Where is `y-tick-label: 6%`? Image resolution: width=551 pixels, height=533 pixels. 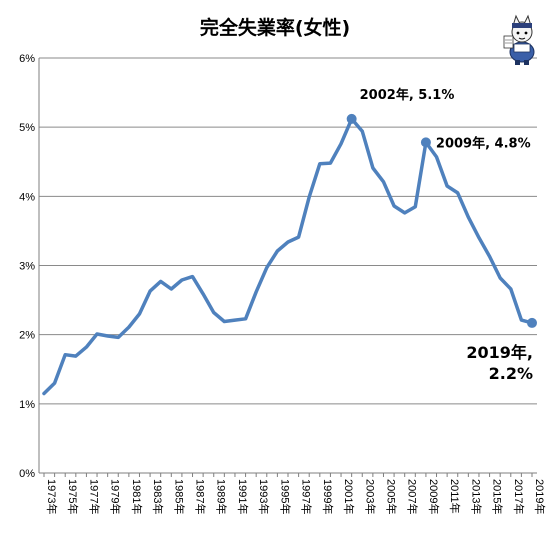 y-tick-label: 6% is located at coordinates (27, 59).